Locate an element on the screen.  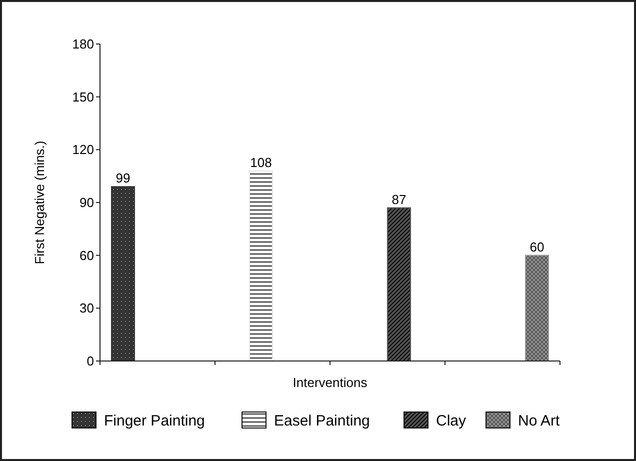
y-tick-label: 120 is located at coordinates (83, 150).